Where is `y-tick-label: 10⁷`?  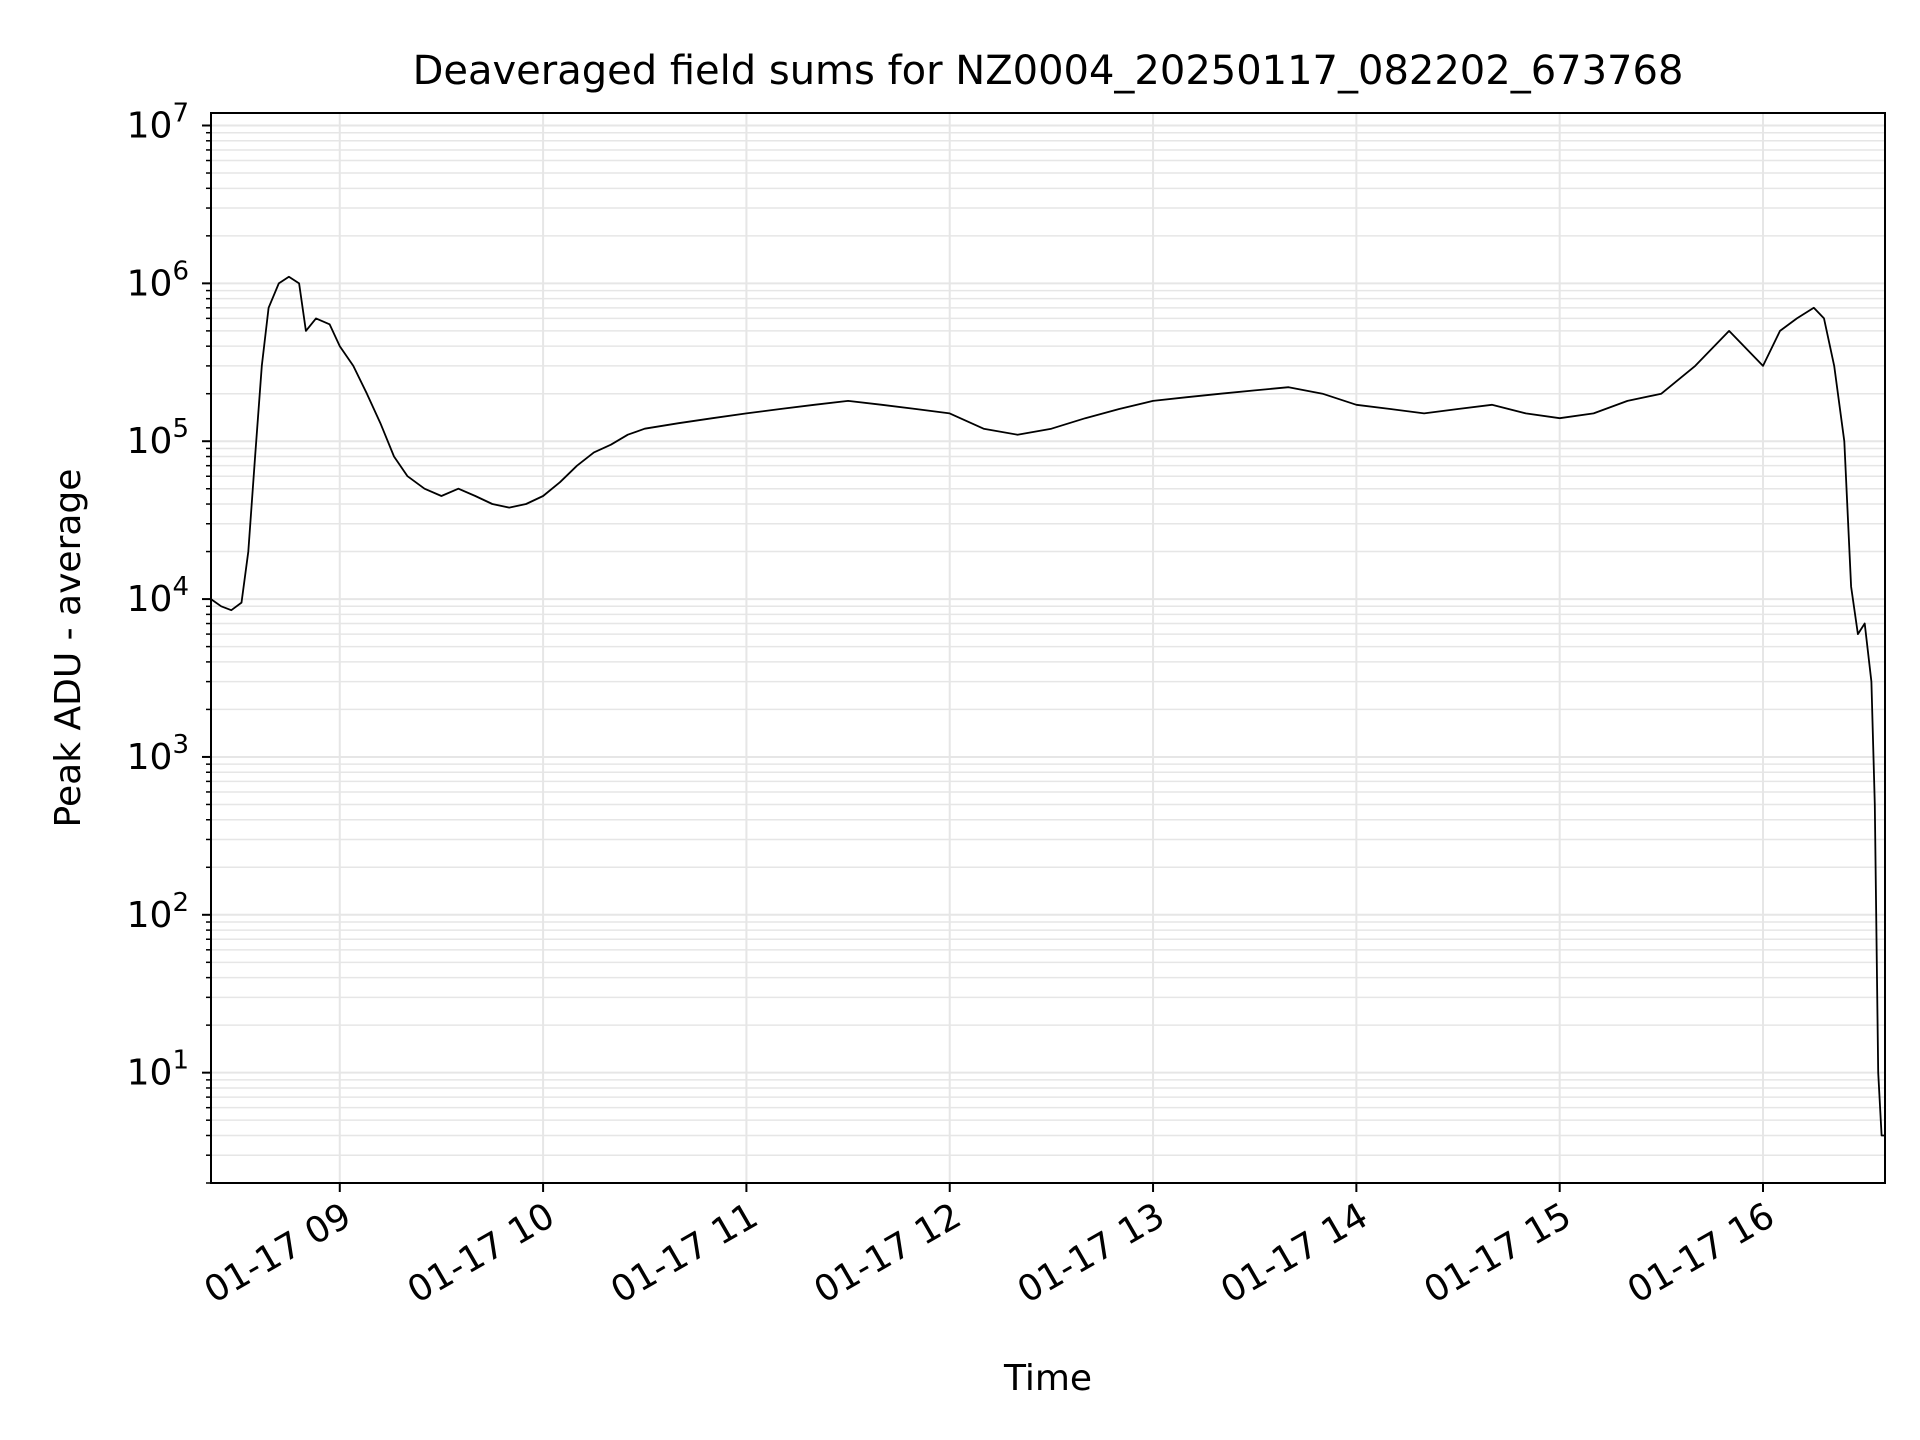 y-tick-label: 10⁷ is located at coordinates (158, 122).